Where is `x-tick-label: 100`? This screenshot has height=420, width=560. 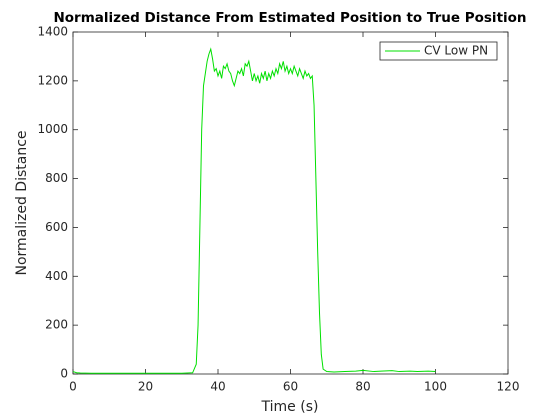 x-tick-label: 100 is located at coordinates (435, 387).